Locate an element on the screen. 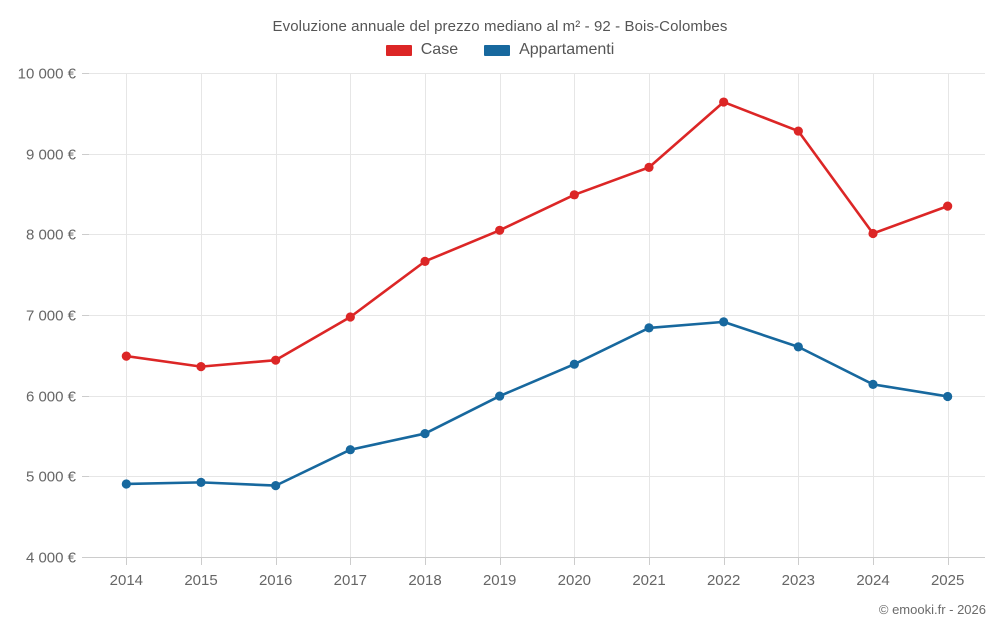 Image resolution: width=1000 pixels, height=625 pixels. data-point: Appartamenti 2019: 5995 € is located at coordinates (500, 396).